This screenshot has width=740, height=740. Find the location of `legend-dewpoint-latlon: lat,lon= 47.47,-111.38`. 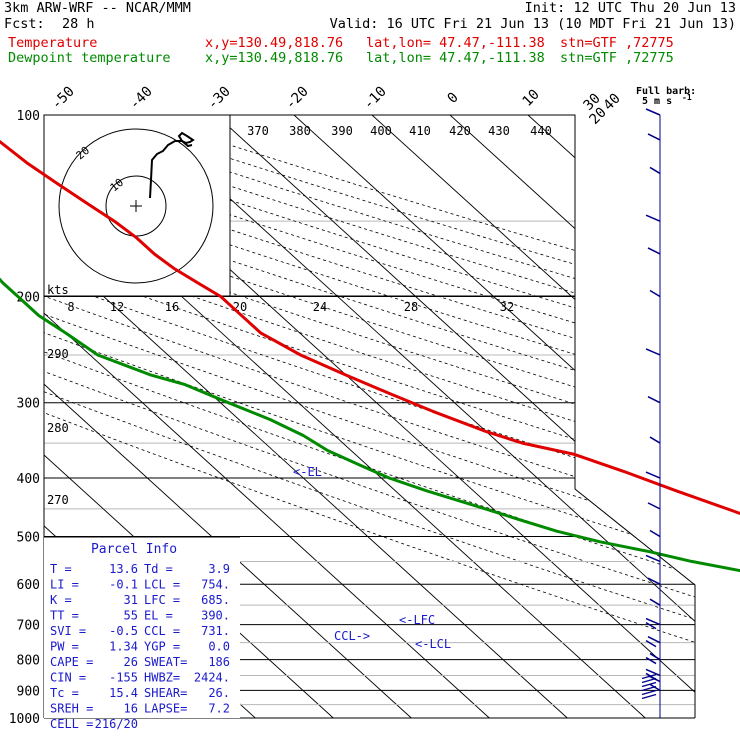

legend-dewpoint-latlon: lat,lon= 47.47,-111.38 is located at coordinates (455, 58).